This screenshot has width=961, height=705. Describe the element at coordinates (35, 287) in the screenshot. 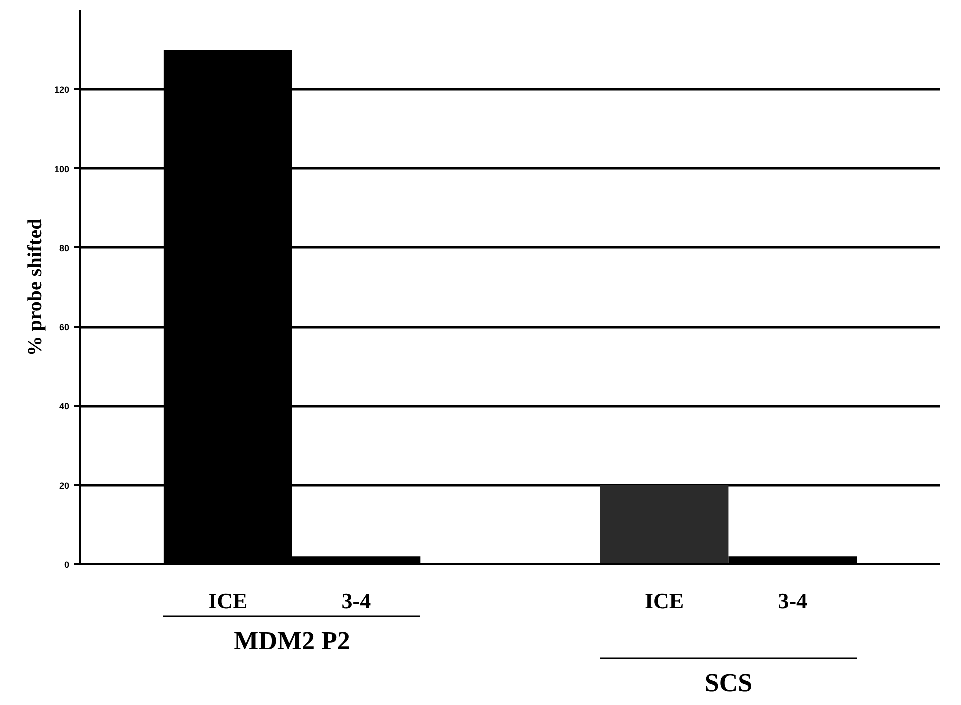

I see `y-axis-title: % probe shifted` at that location.